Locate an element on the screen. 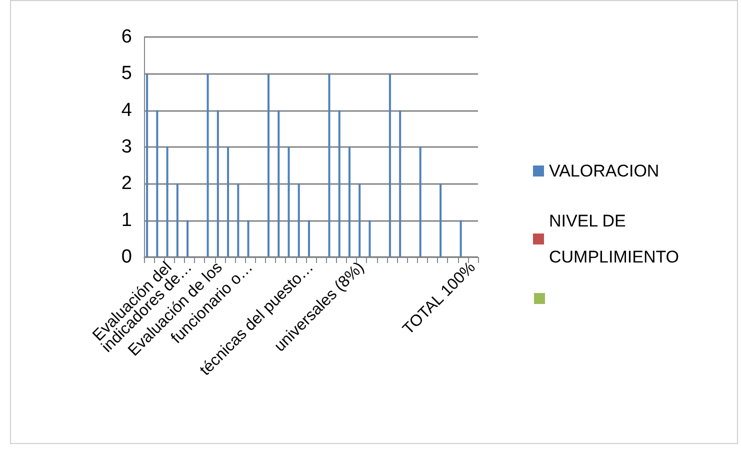 Image resolution: width=741 pixels, height=457 pixels. y-tick-label: 4 is located at coordinates (126, 110).